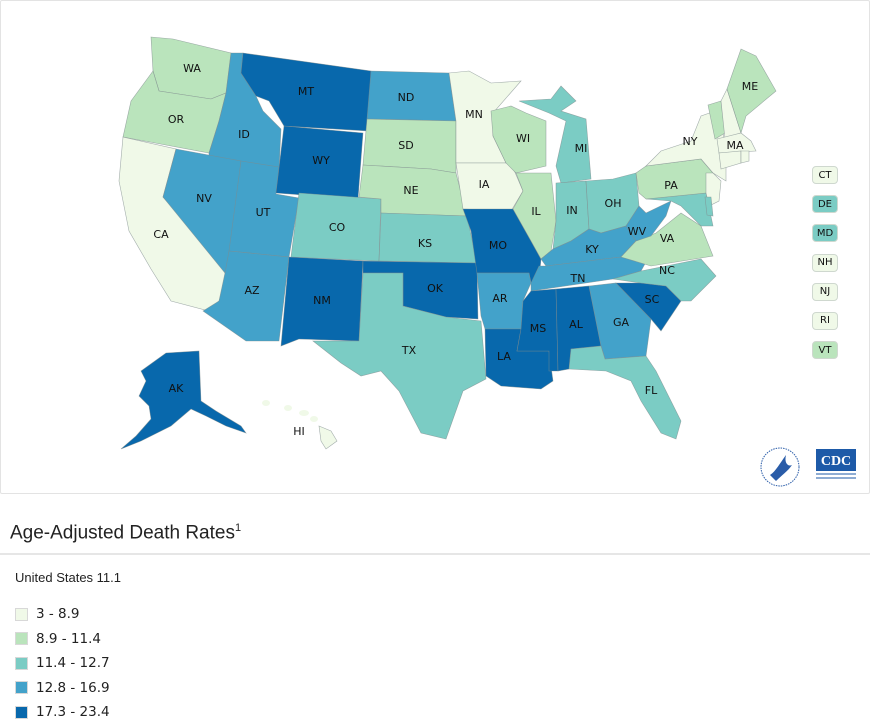 The height and width of the screenshot is (725, 870). Describe the element at coordinates (825, 204) in the screenshot. I see `small-state-de: DE` at that location.